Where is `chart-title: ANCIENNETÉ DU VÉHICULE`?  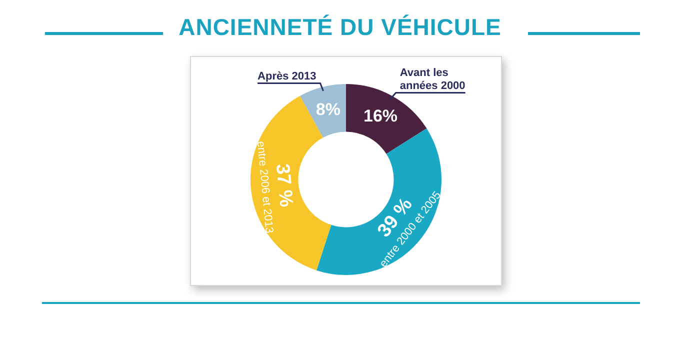
chart-title: ANCIENNETÉ DU VÉHICULE is located at coordinates (340, 27).